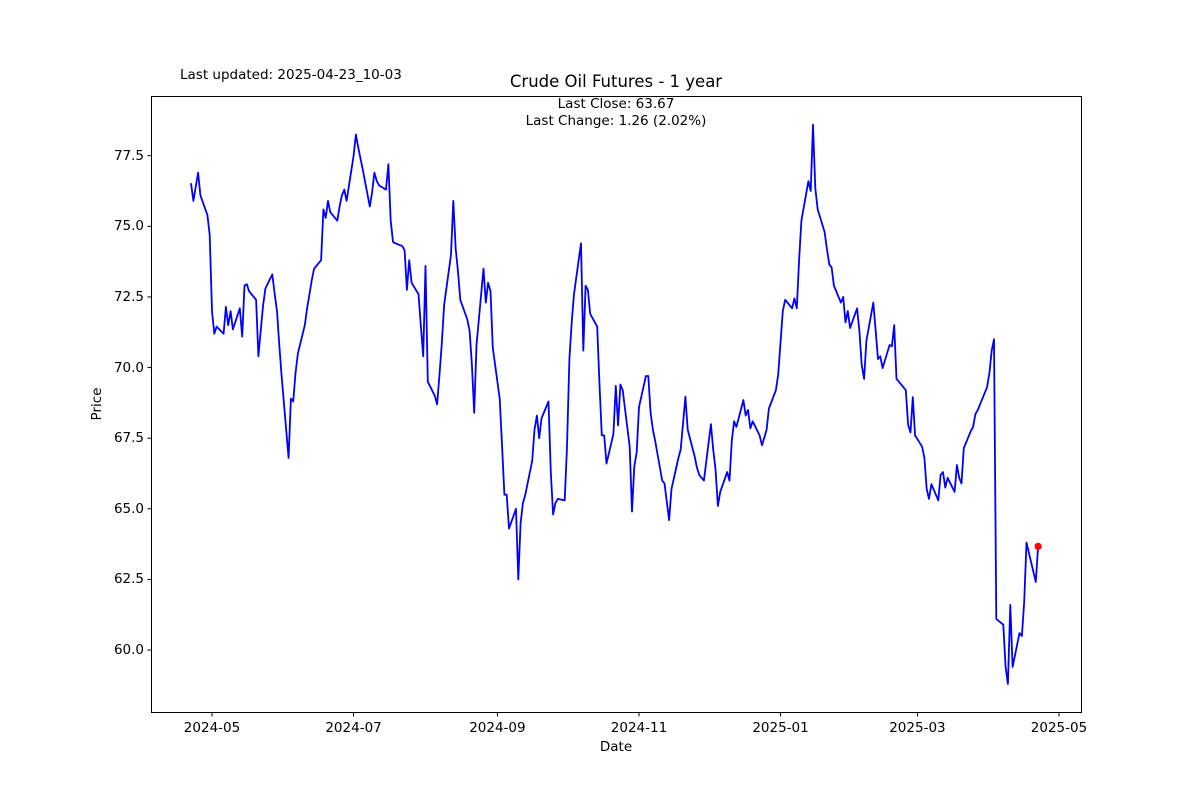 Image resolution: width=1200 pixels, height=800 pixels. What do you see at coordinates (128, 226) in the screenshot?
I see `y-tick-label: 75.0` at bounding box center [128, 226].